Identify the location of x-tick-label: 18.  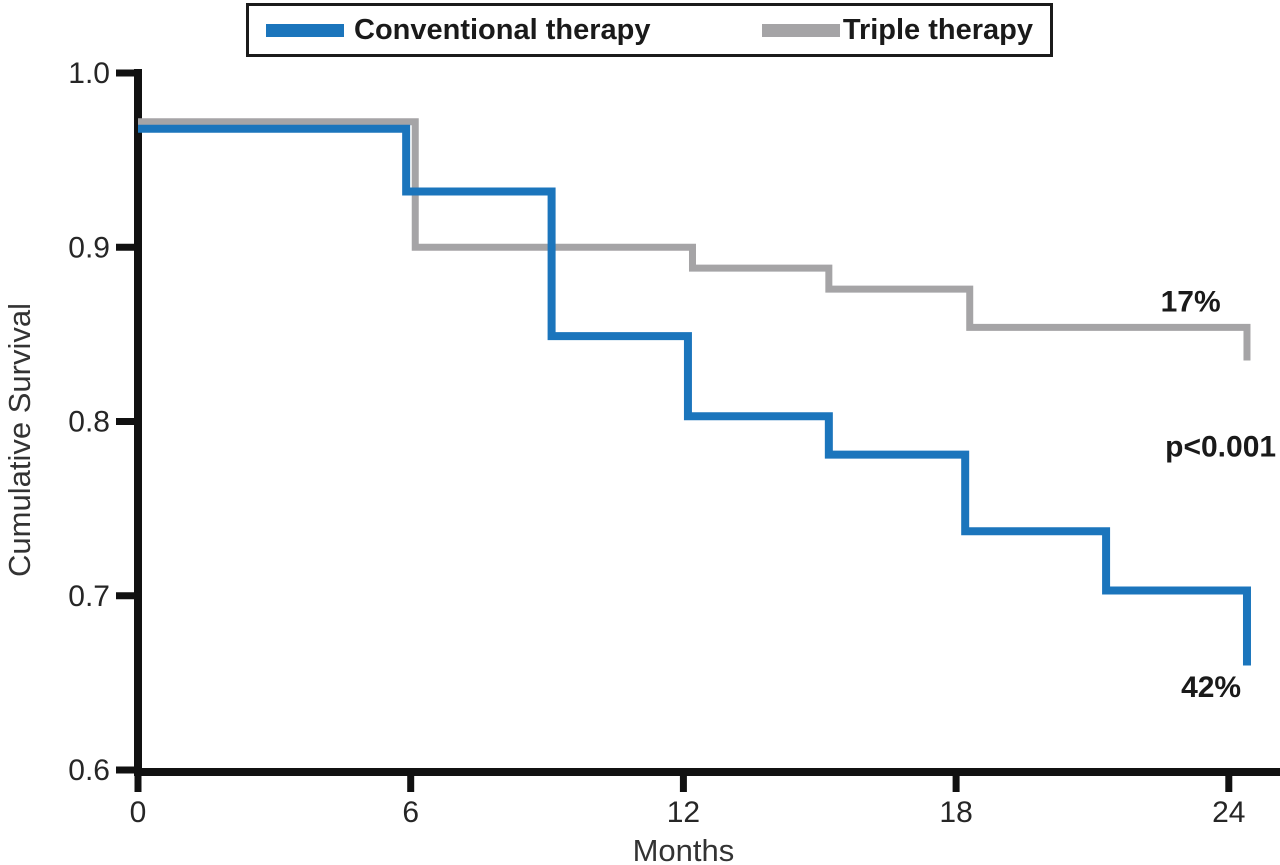
(955, 812).